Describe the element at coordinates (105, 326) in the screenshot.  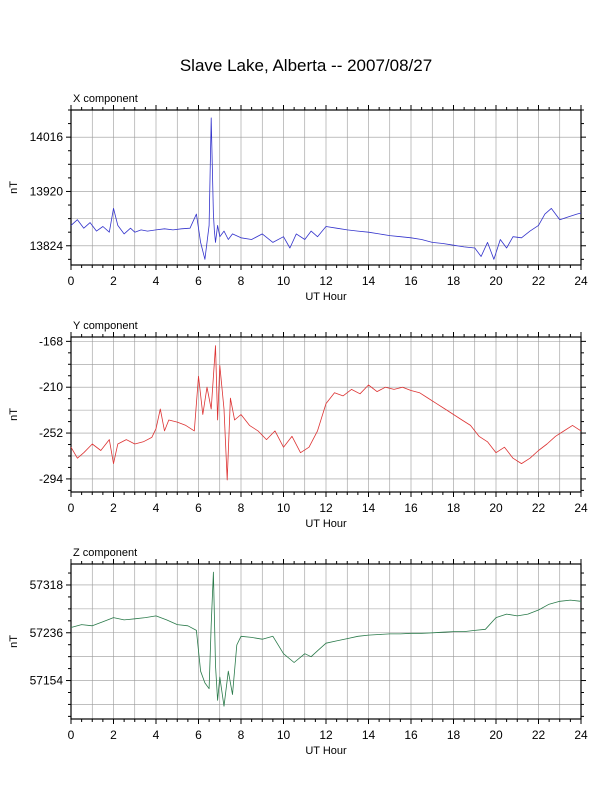
I see `panel-title: Y component` at that location.